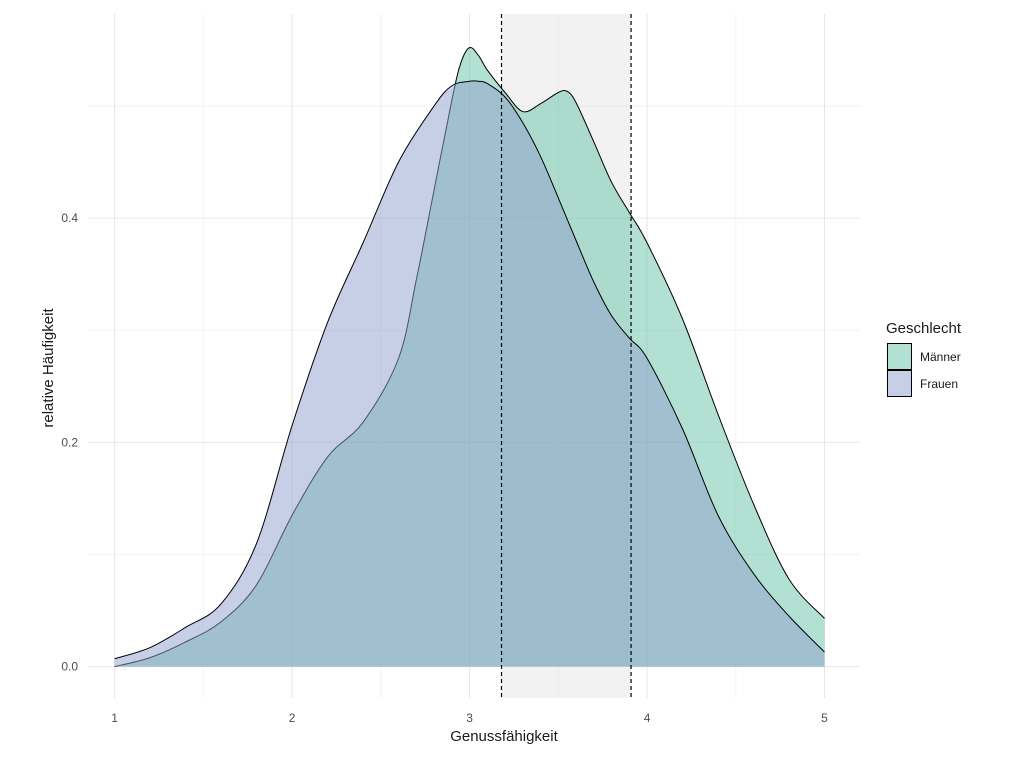  I want to click on y-tick-label: 0.2, so click(69, 442).